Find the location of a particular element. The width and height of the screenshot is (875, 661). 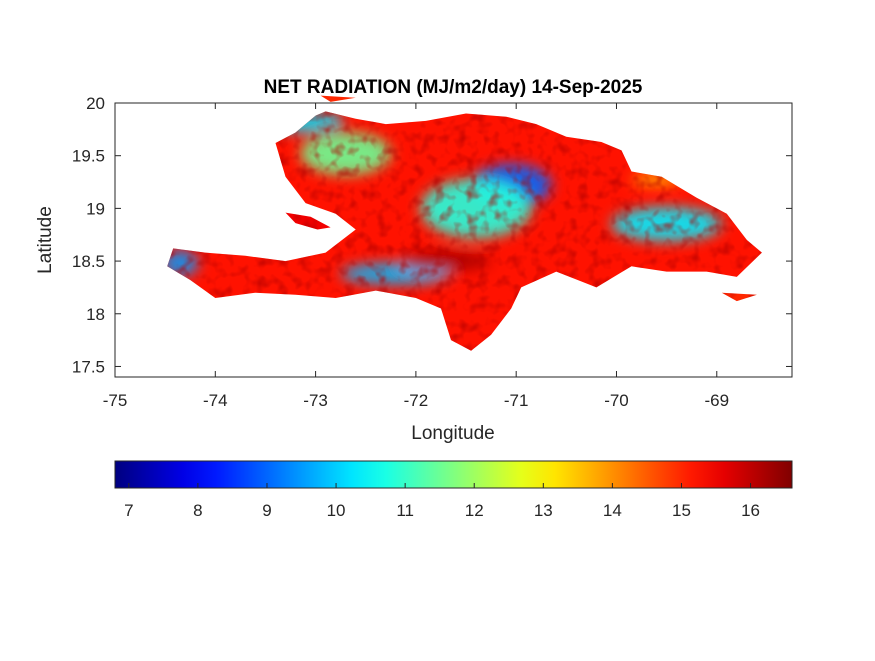

colorbar-tick-label: 9 is located at coordinates (266, 510).